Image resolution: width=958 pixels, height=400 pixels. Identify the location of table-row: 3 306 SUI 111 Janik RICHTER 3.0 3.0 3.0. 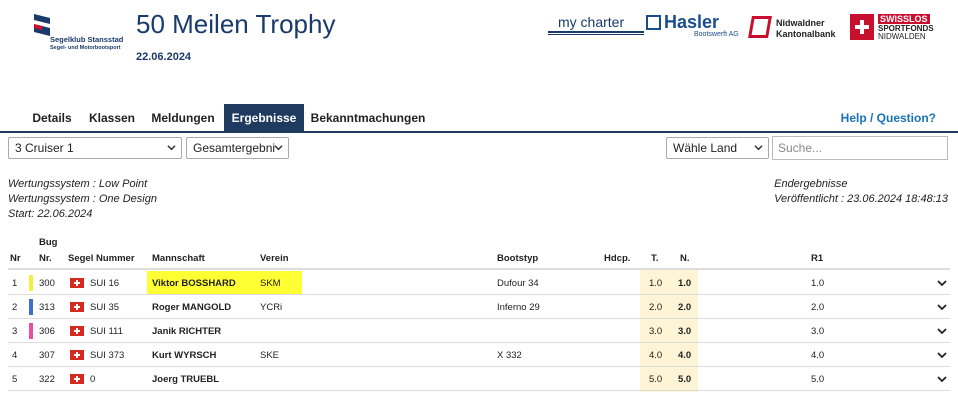
(479, 331).